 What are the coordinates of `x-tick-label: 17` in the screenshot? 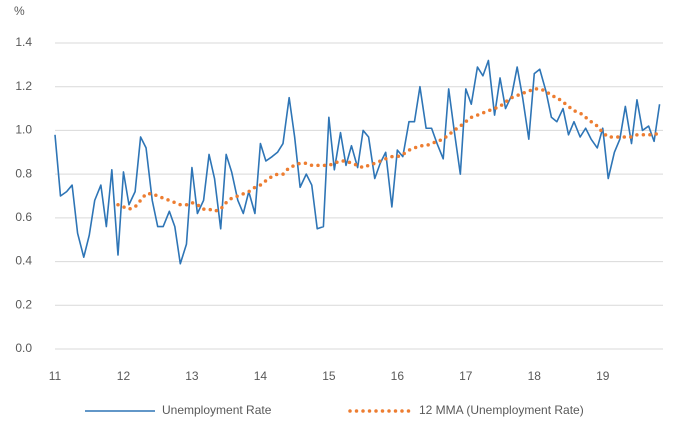 It's located at (466, 376).